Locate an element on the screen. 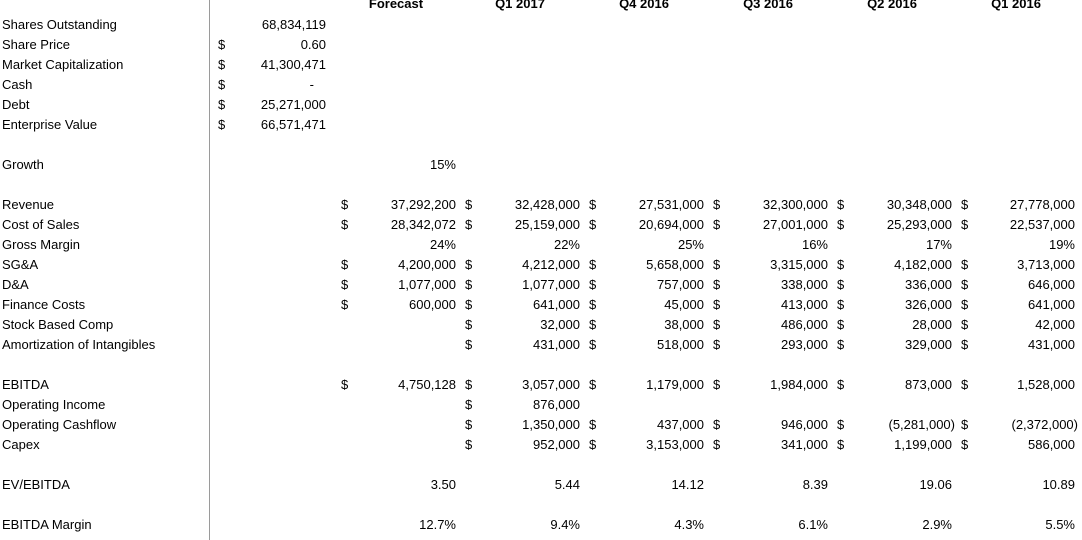 The image size is (1082, 540). d-a-value-3: 338,000 is located at coordinates (804, 284).